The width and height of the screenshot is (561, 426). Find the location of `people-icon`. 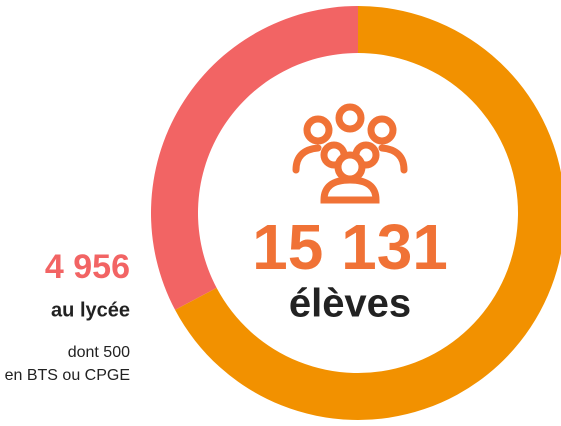

people-icon is located at coordinates (350, 153).